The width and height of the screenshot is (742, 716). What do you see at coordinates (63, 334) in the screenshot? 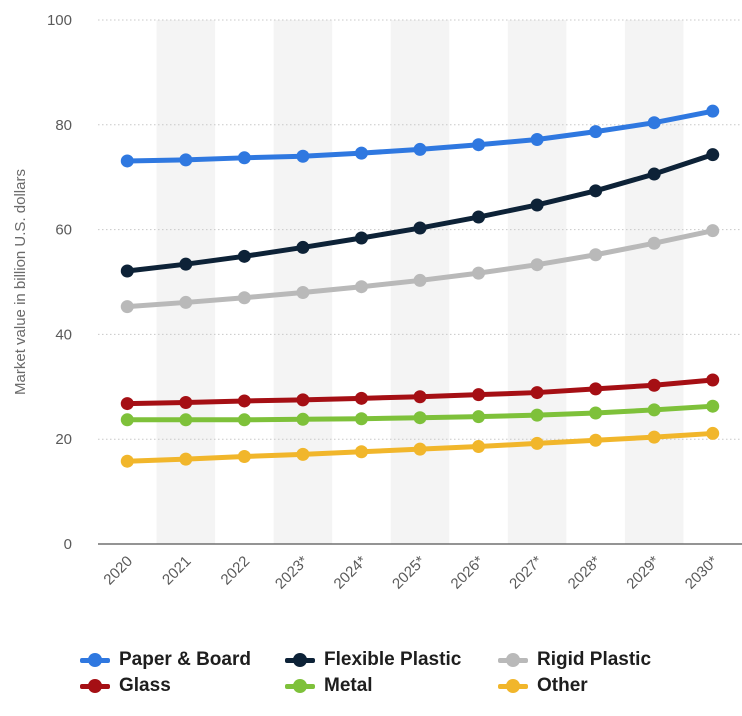
I see `y-tick-label: 40` at bounding box center [63, 334].